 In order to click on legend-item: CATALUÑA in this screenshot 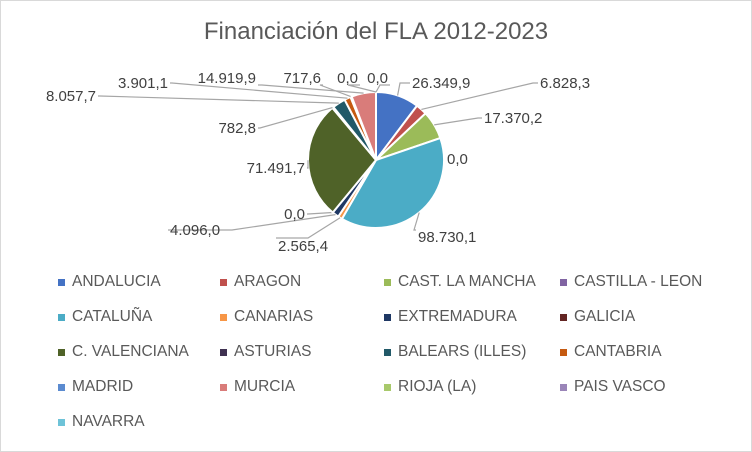, I will do `click(105, 317)`.